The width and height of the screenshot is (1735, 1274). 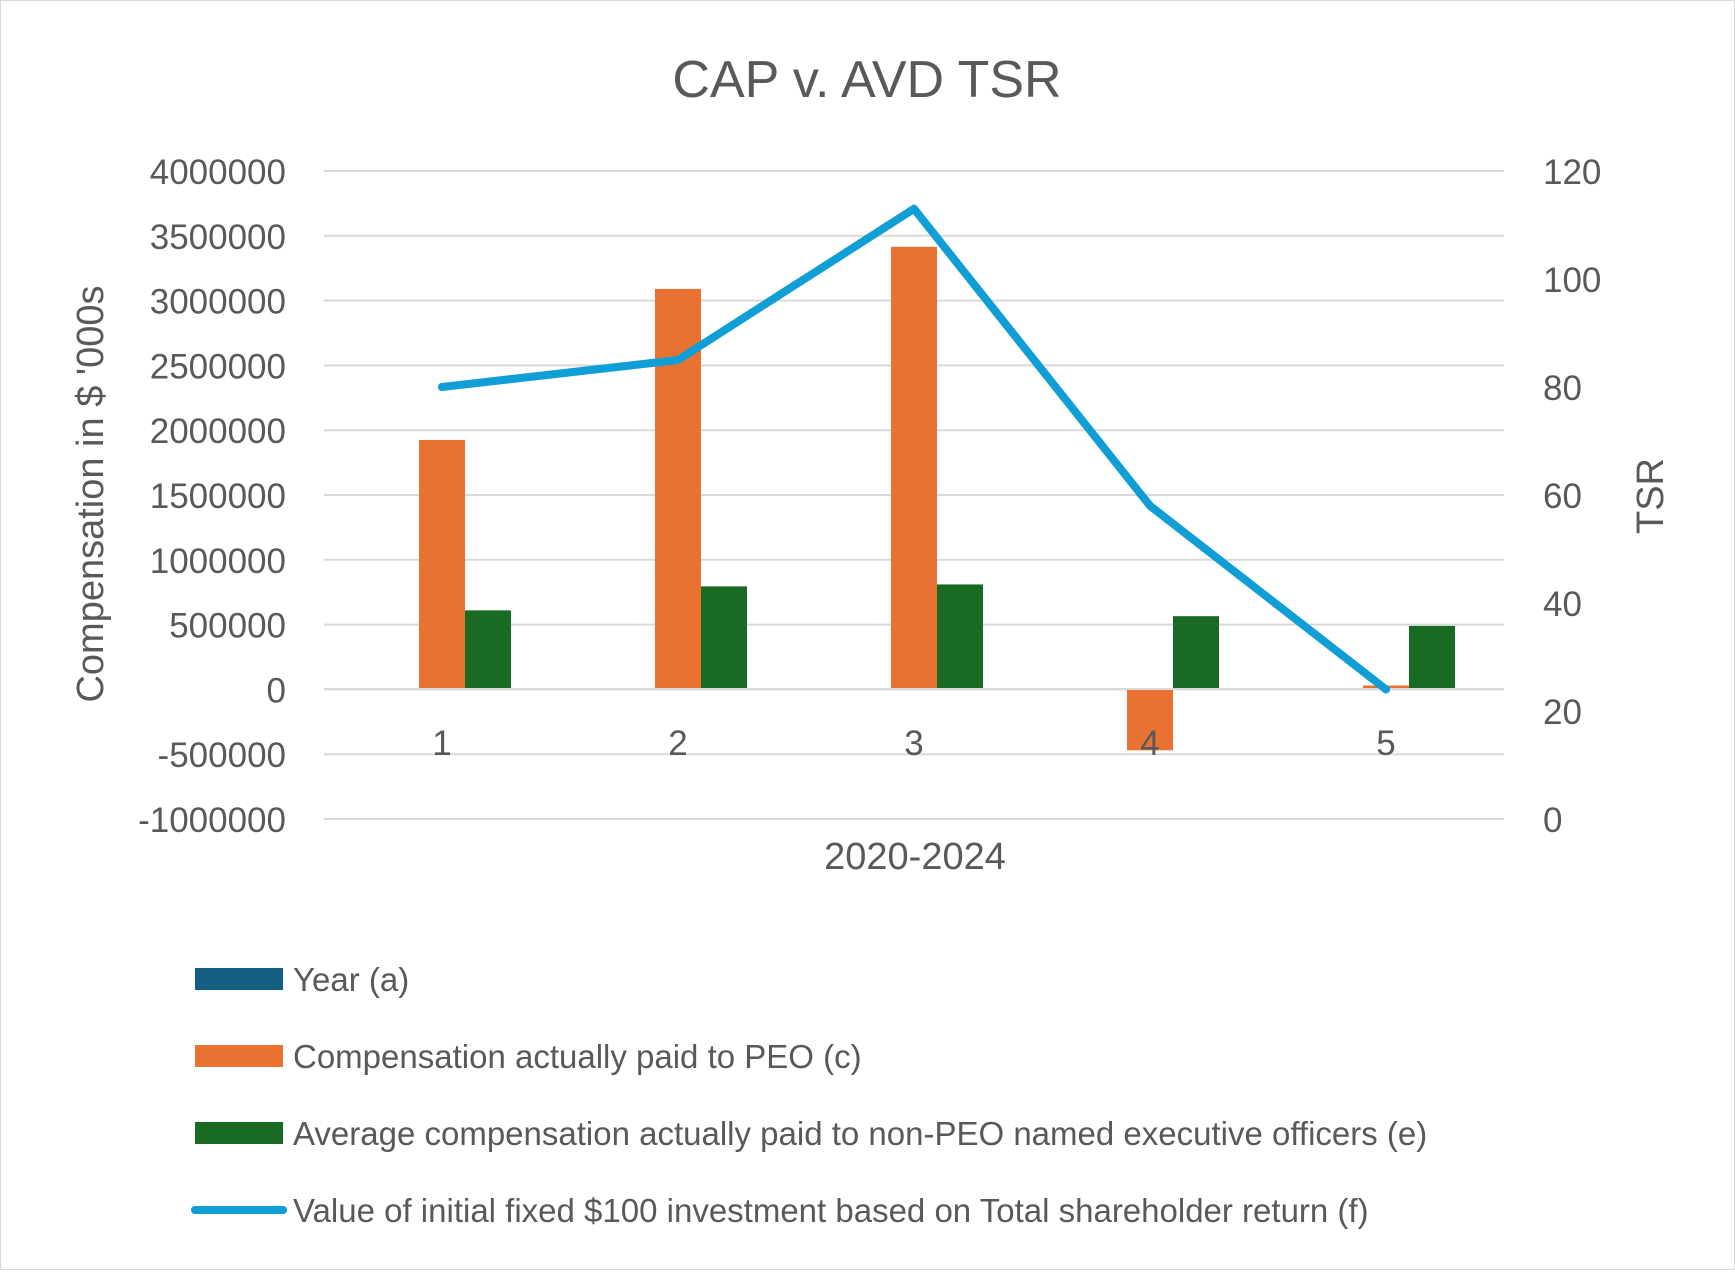 What do you see at coordinates (914, 468) in the screenshot?
I see `bar-series1-cat3` at bounding box center [914, 468].